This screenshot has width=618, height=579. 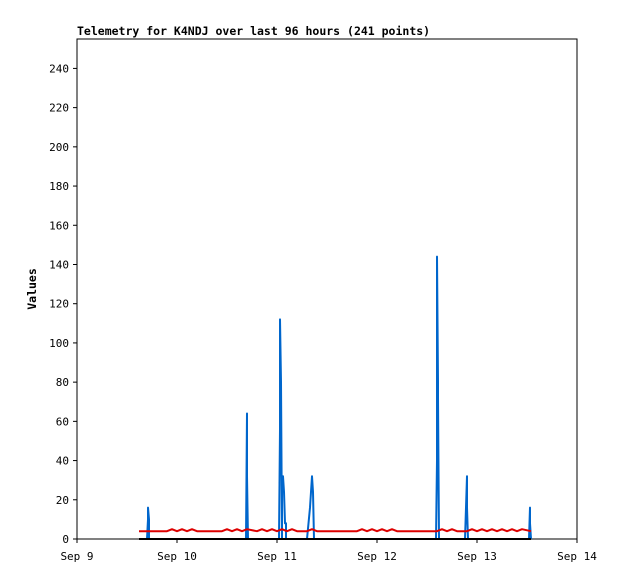 I want to click on y-tick-label: 100, so click(x=59, y=343).